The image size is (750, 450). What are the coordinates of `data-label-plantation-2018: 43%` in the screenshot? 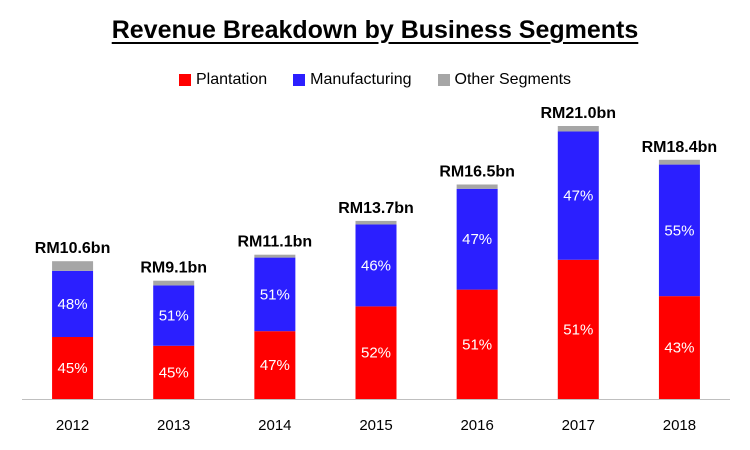 It's located at (679, 348).